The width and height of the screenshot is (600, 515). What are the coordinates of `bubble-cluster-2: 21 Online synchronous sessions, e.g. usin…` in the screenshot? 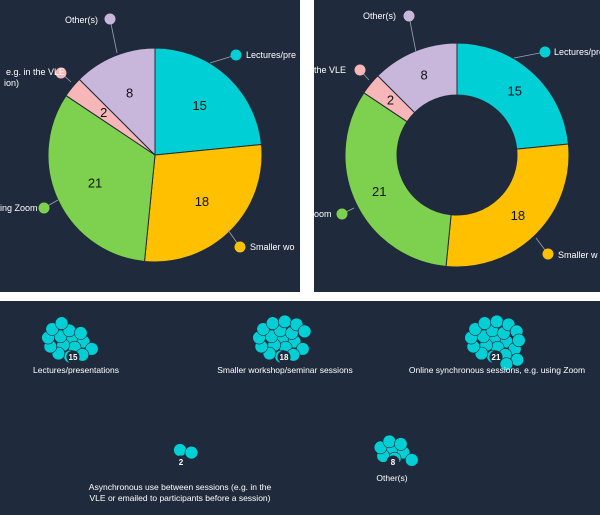 It's located at (497, 344).